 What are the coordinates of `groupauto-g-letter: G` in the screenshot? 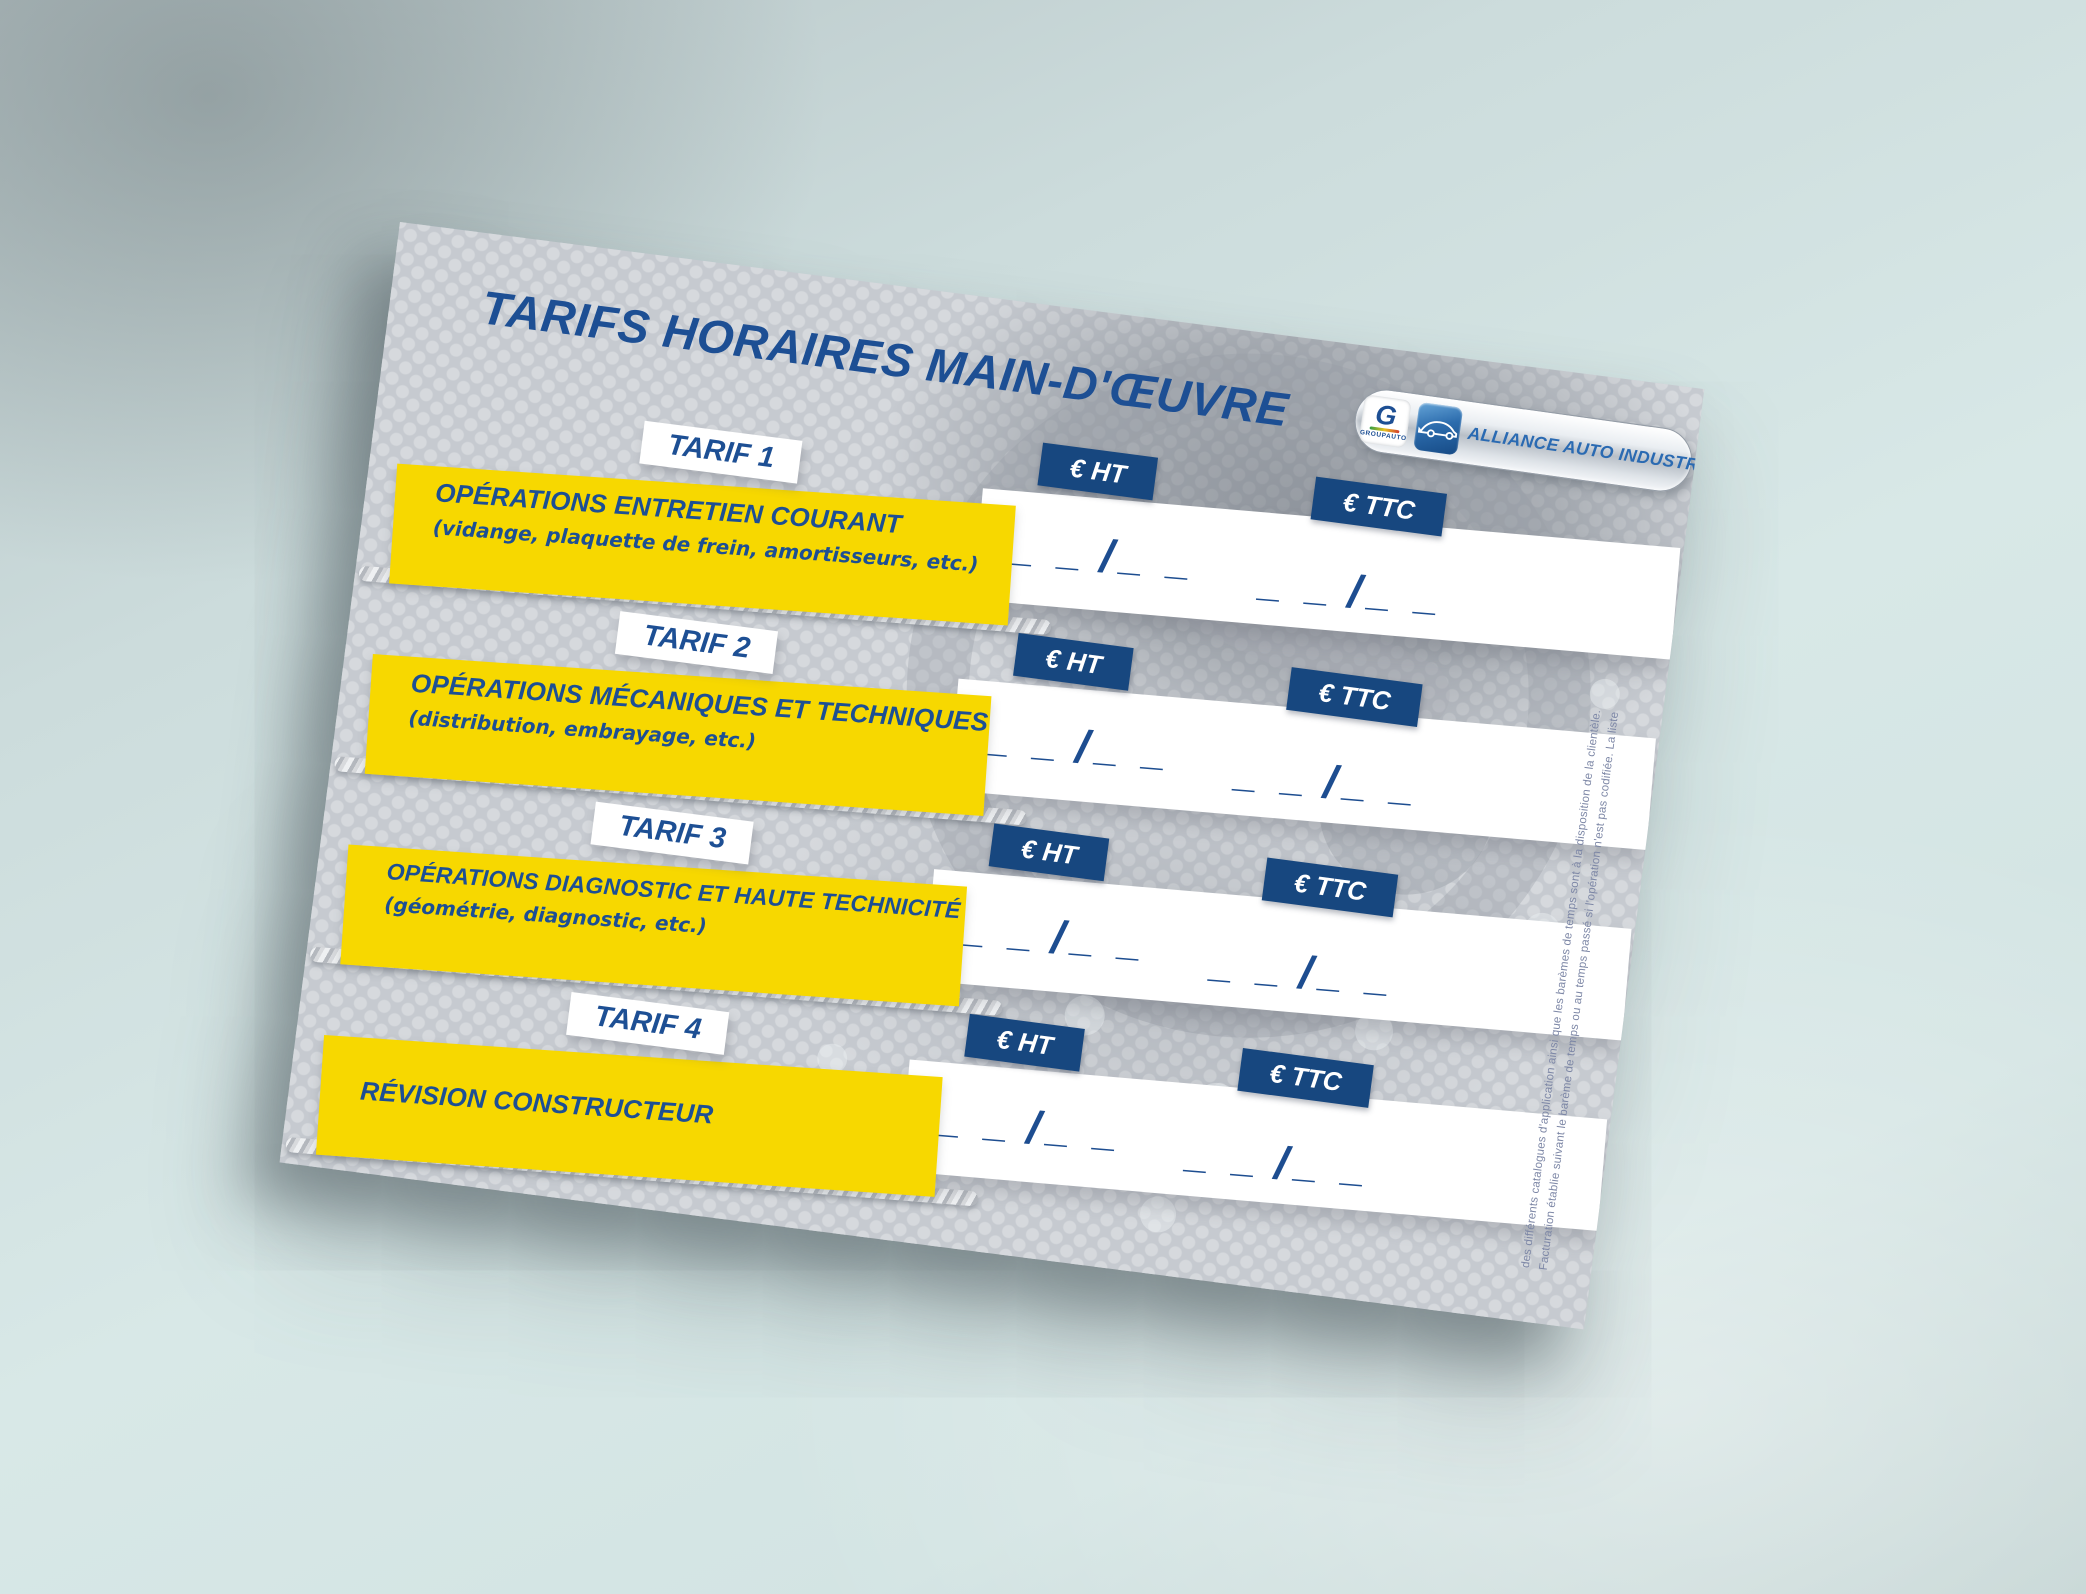 It's located at (1386, 415).